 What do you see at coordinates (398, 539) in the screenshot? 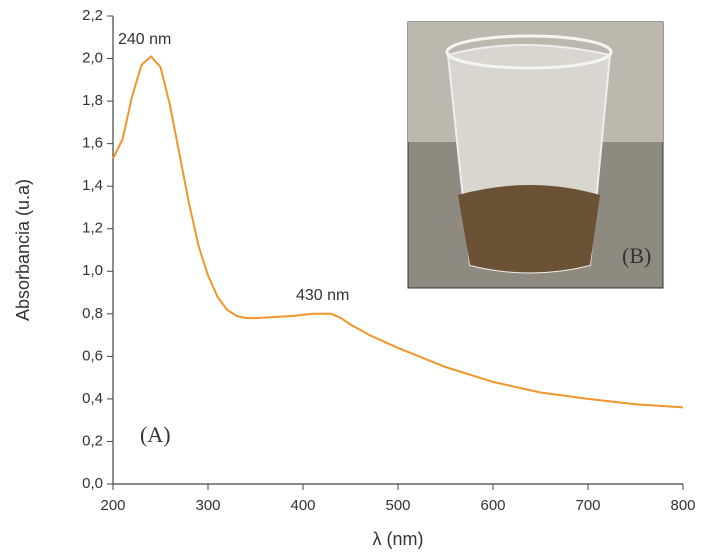
I see `x-axis-label: λ (nm)` at bounding box center [398, 539].